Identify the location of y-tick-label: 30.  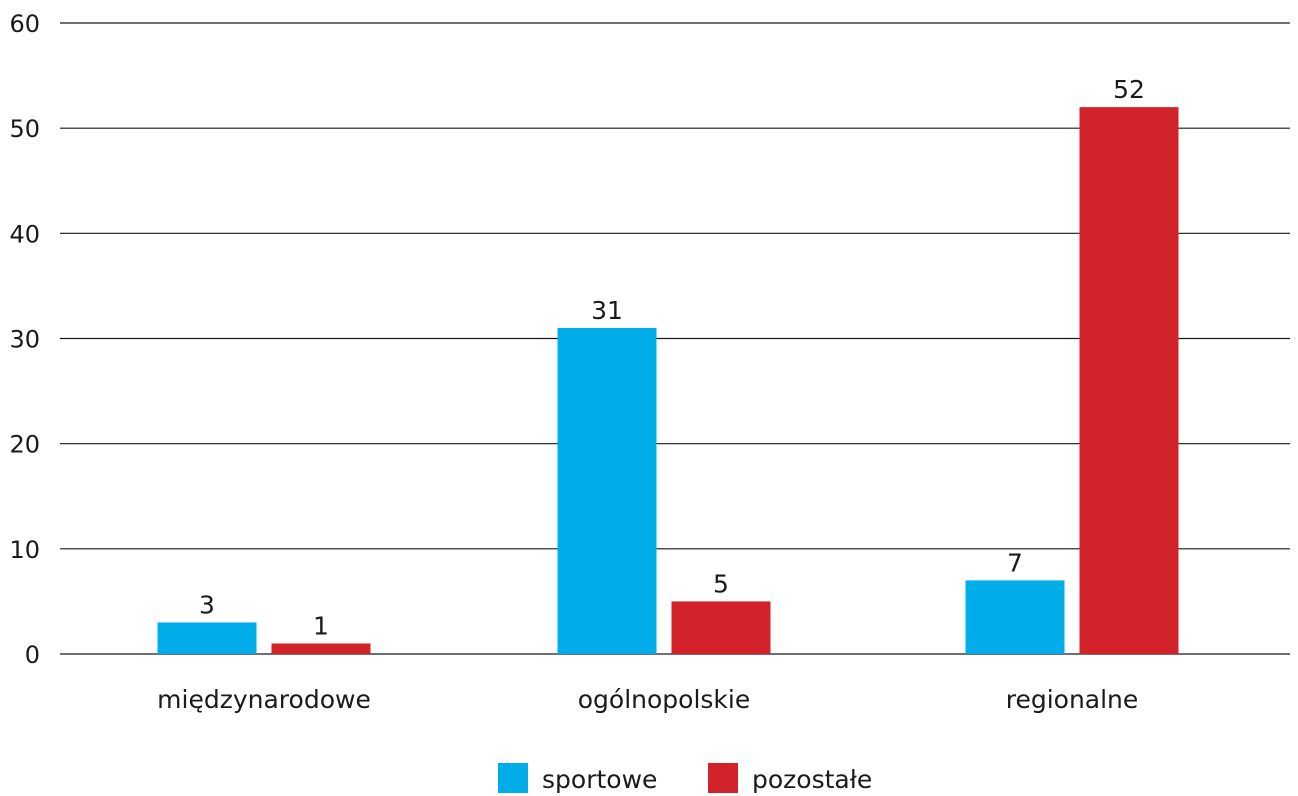
(24, 340).